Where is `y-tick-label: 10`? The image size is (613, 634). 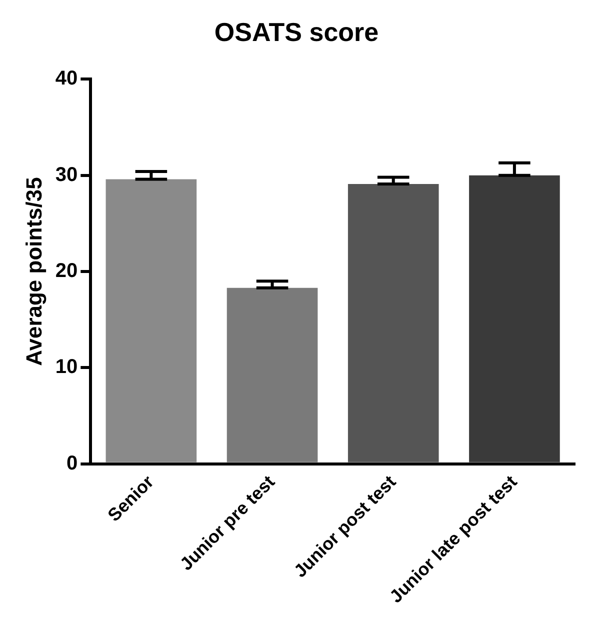 y-tick-label: 10 is located at coordinates (66, 367).